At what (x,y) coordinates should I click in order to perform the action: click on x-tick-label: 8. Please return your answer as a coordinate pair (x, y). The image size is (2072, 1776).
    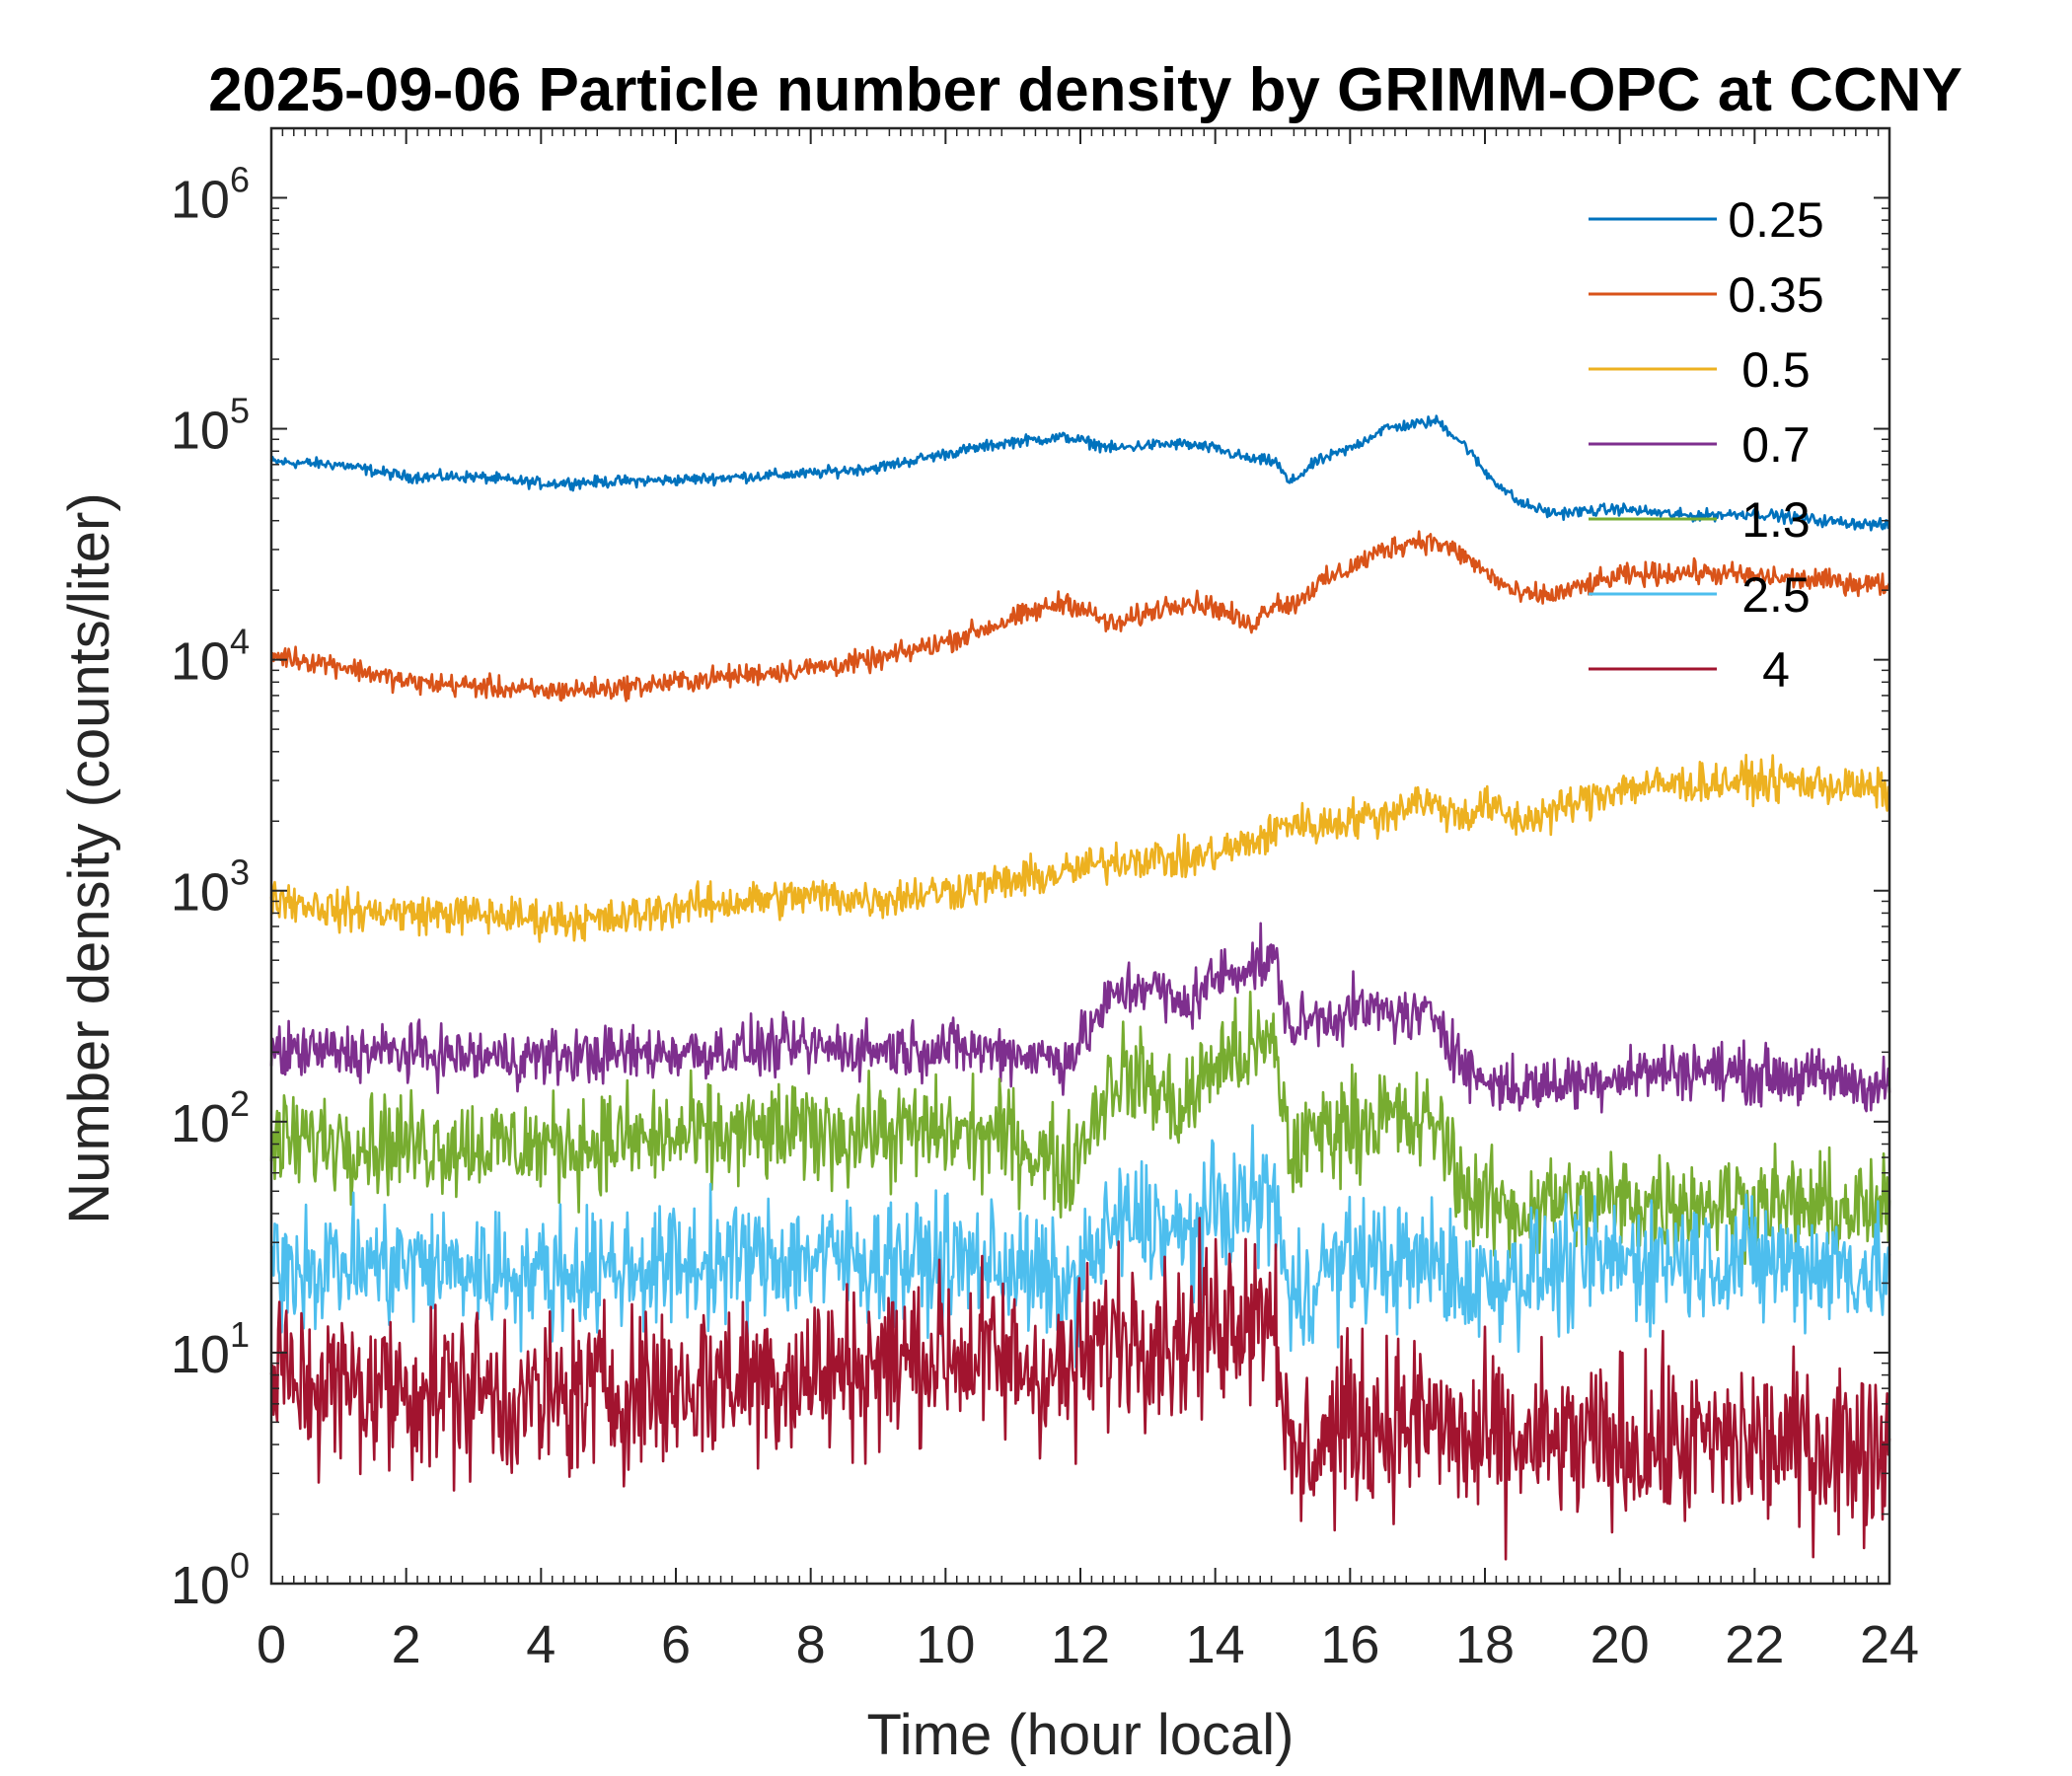
    Looking at the image, I should click on (811, 1645).